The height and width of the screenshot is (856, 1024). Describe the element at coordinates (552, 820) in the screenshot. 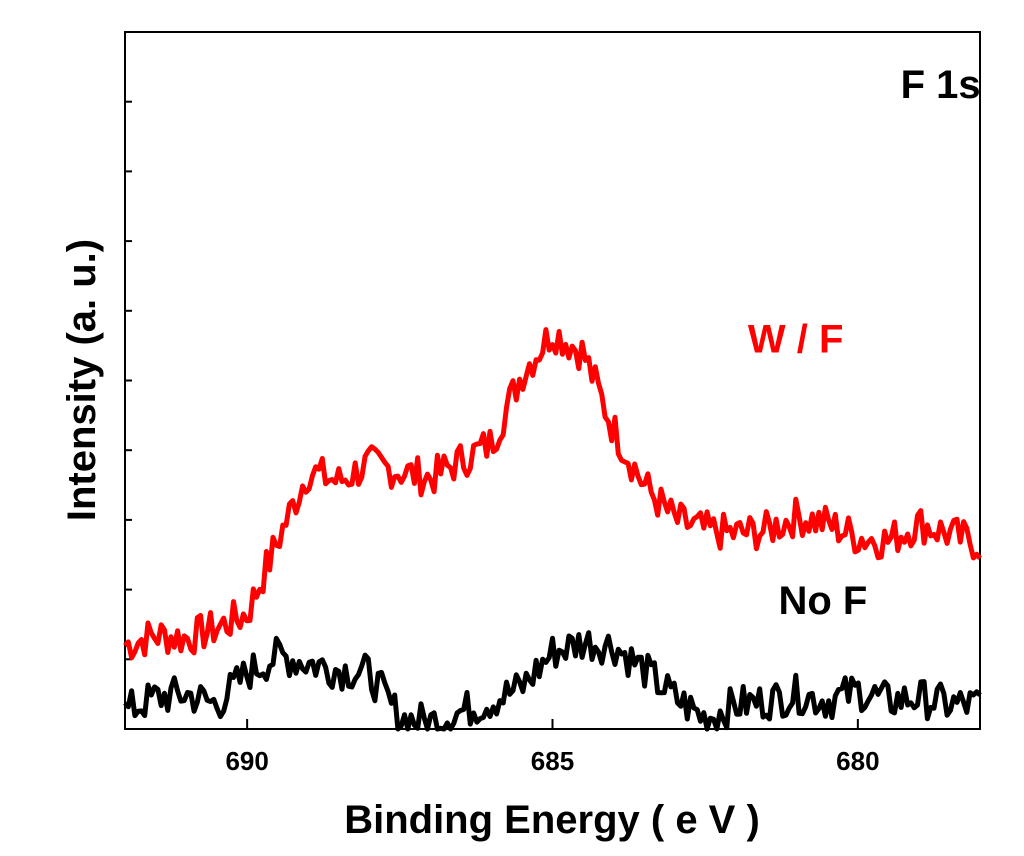

I see `x-axis-title: Binding Energy ( e V )` at that location.